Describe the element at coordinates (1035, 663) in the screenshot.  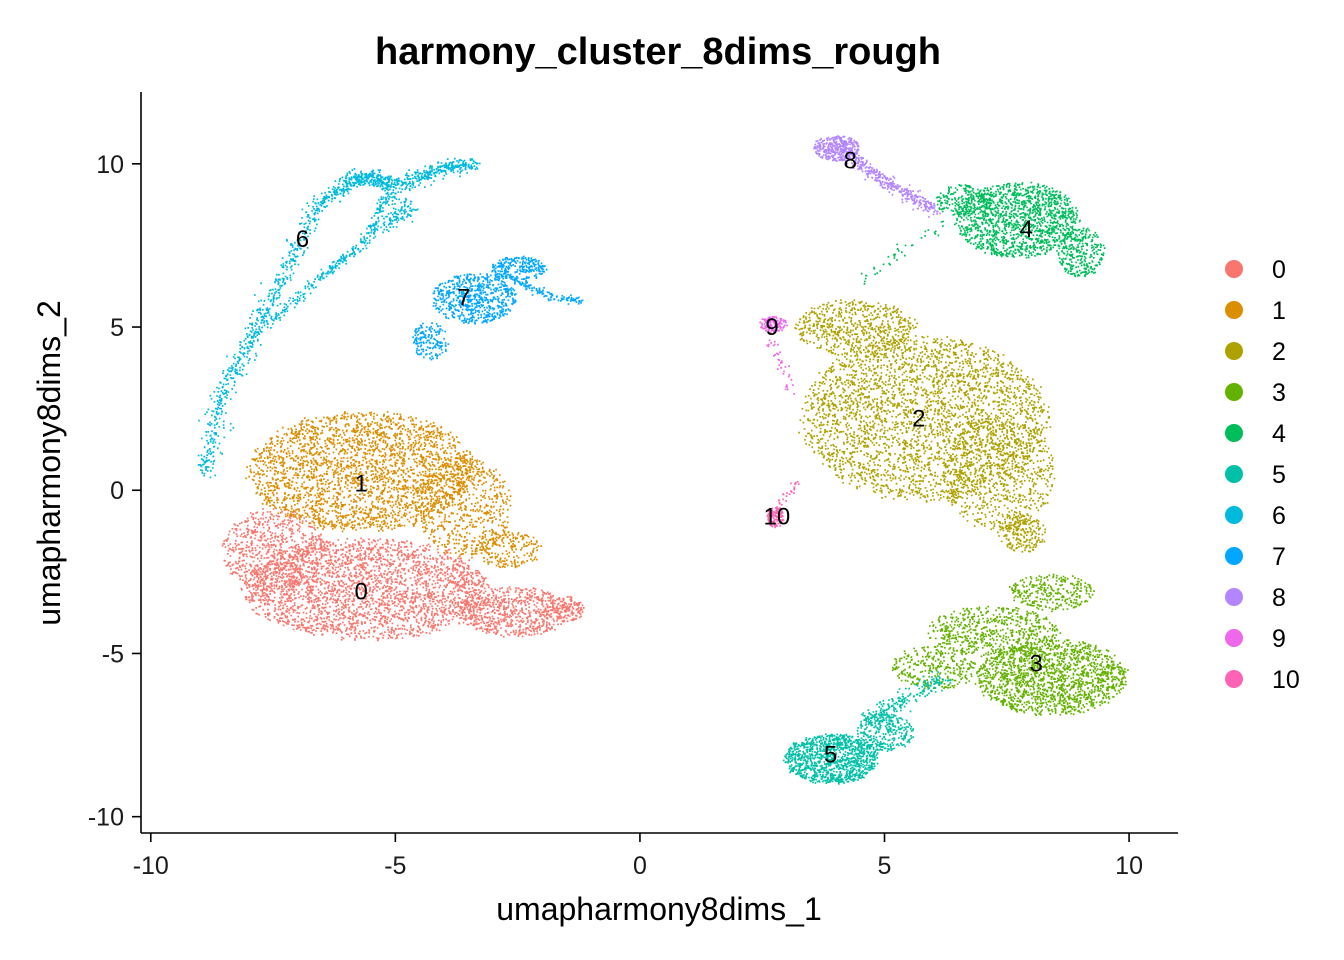
I see `cluster-label-3: 3` at that location.